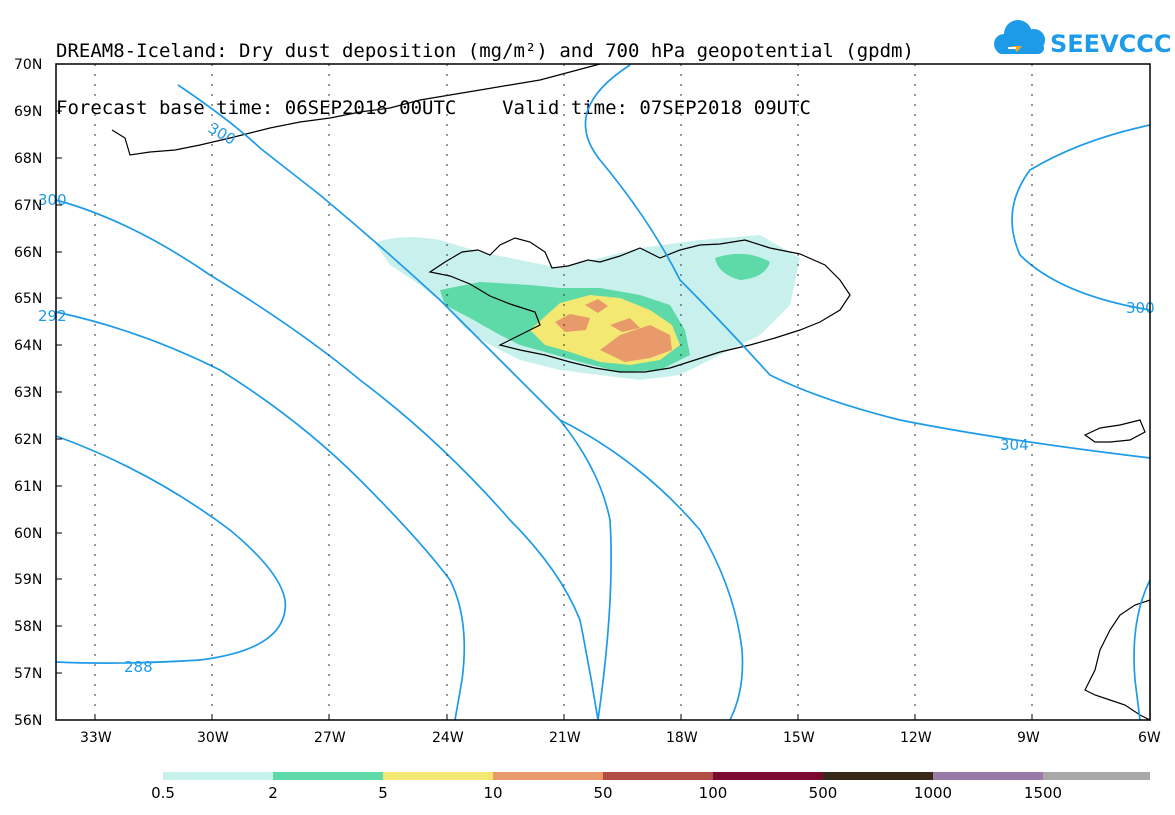  I want to click on contour-label-300-east: 300, so click(1140, 308).